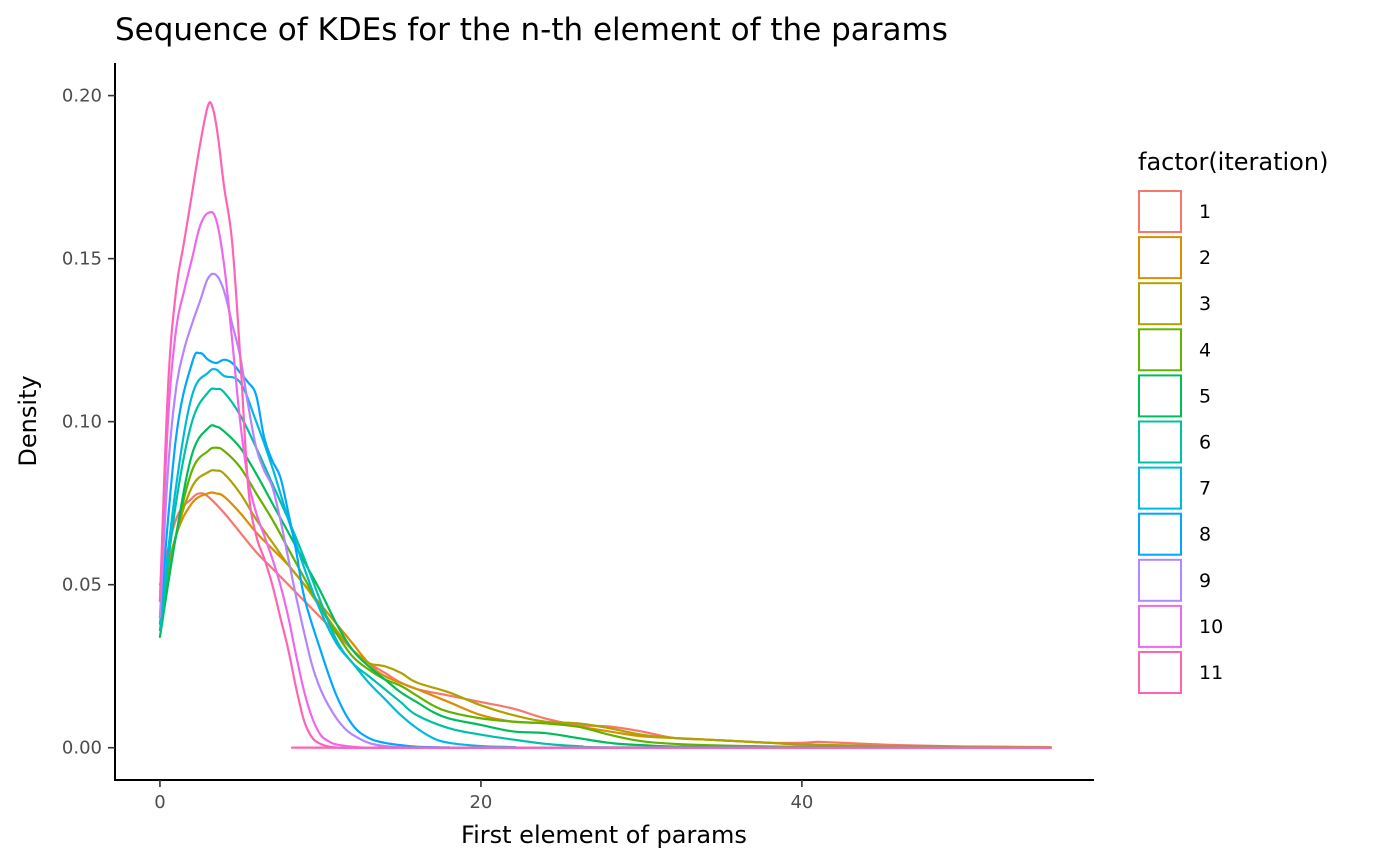 This screenshot has height=865, width=1400. Describe the element at coordinates (82, 259) in the screenshot. I see `y-tick-label: 0.15` at that location.